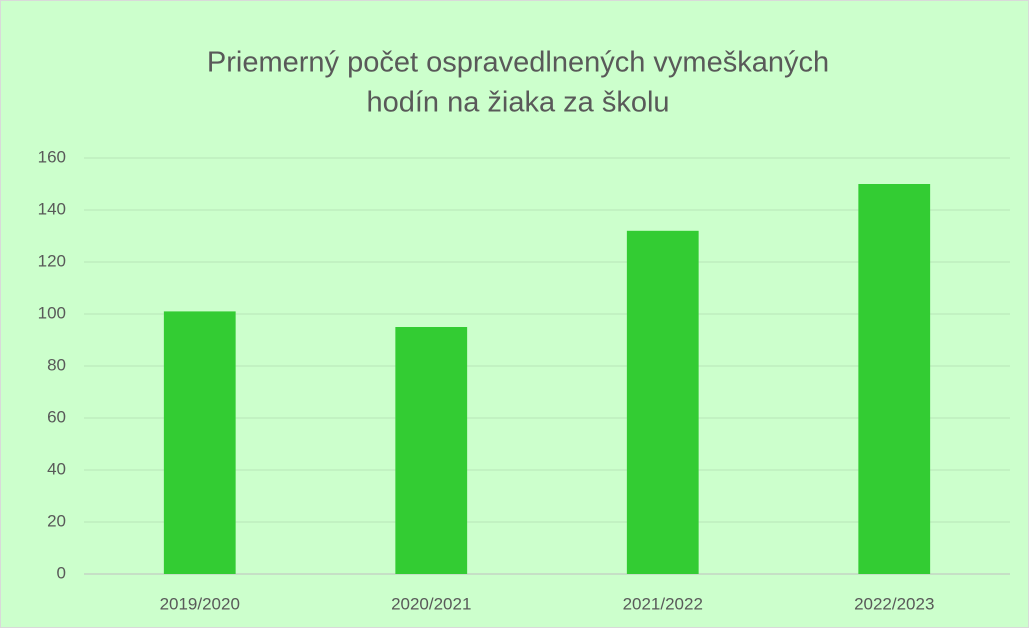  I want to click on y-tick-label: 80, so click(56, 364).